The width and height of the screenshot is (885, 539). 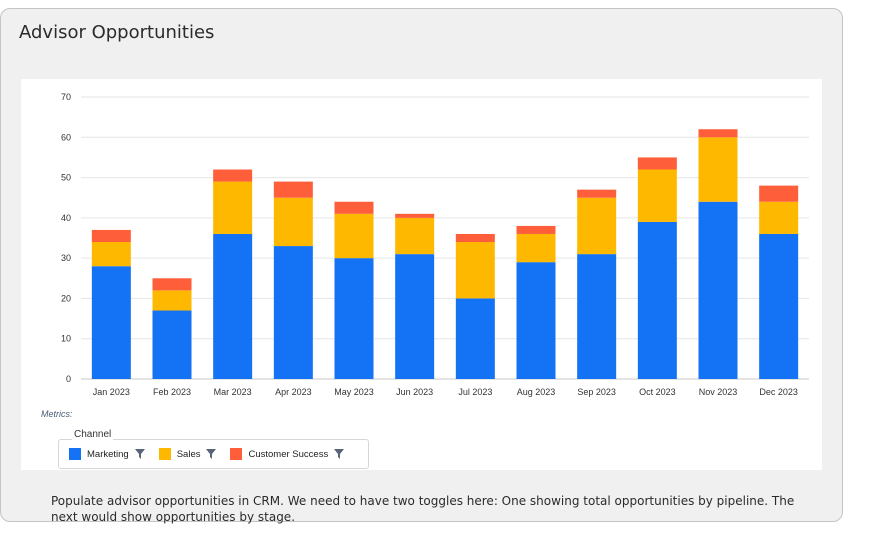 I want to click on legend-caption: Channel, so click(x=93, y=434).